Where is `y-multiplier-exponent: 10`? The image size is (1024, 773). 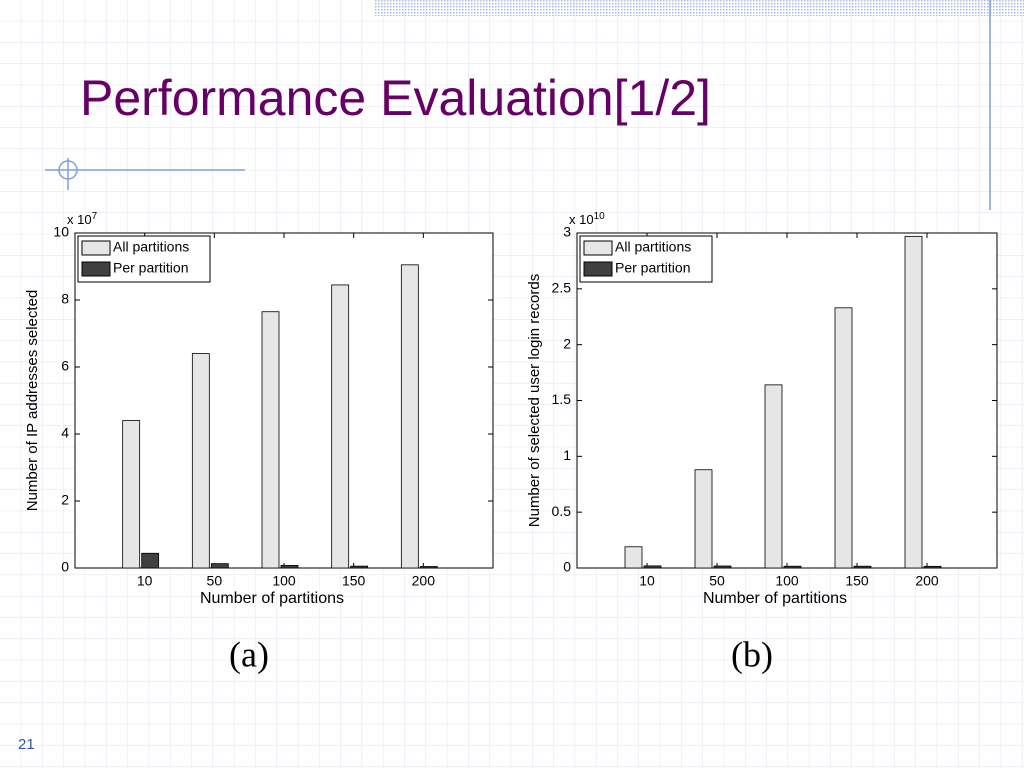
y-multiplier-exponent: 10 is located at coordinates (600, 216).